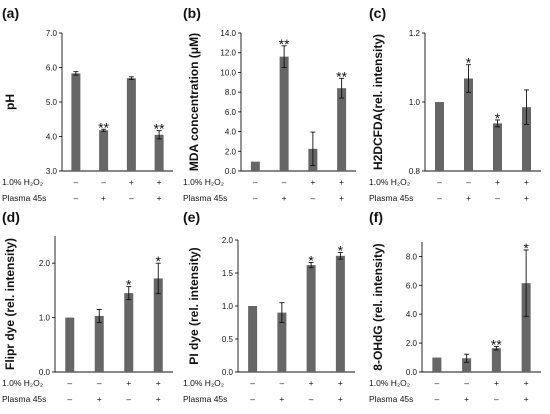 The width and height of the screenshot is (550, 414). I want to click on y-tick-label: 10.0, so click(228, 72).